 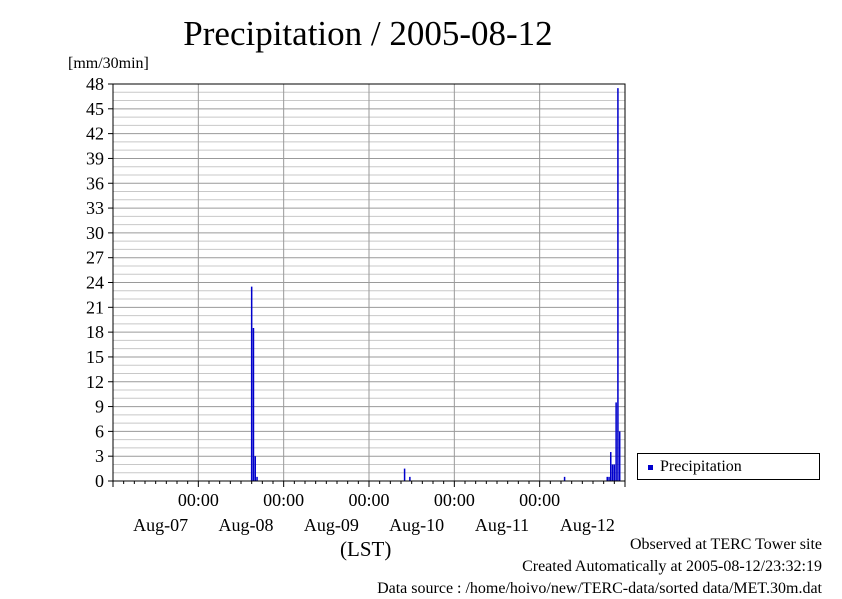 I want to click on legend: Precipitation, so click(x=728, y=466).